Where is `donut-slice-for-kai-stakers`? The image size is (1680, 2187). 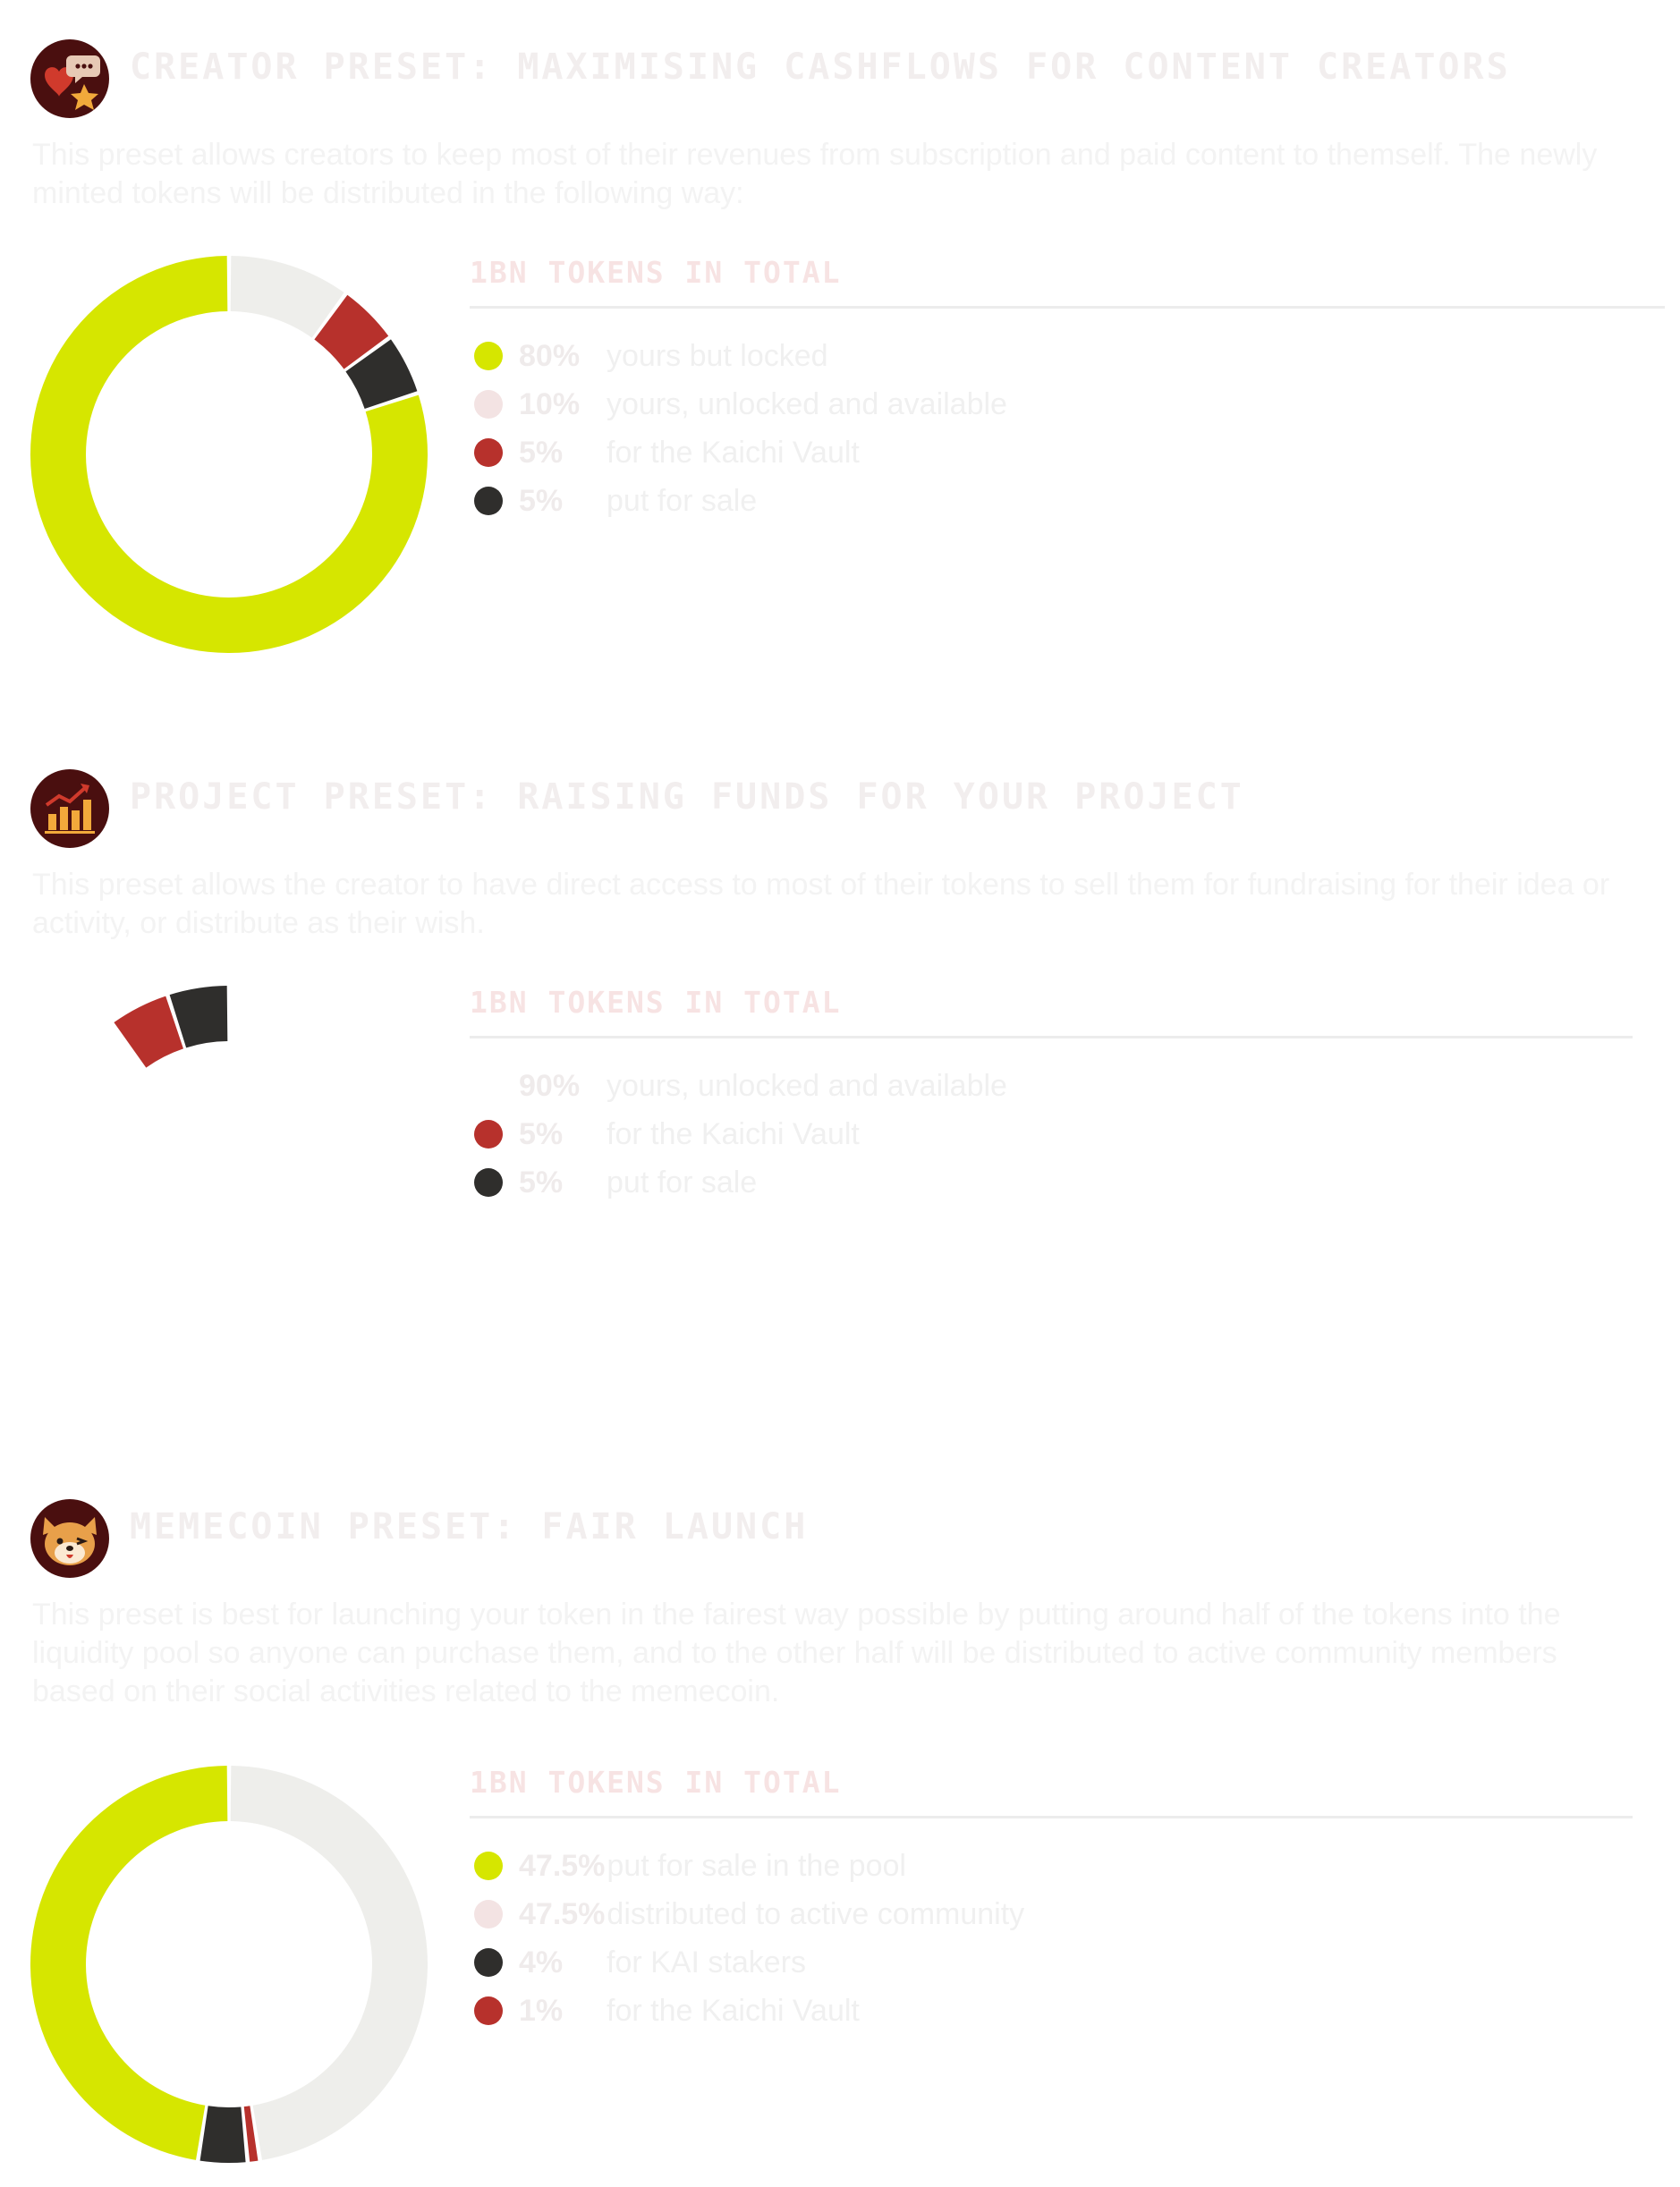 donut-slice-for-kai-stakers is located at coordinates (222, 2135).